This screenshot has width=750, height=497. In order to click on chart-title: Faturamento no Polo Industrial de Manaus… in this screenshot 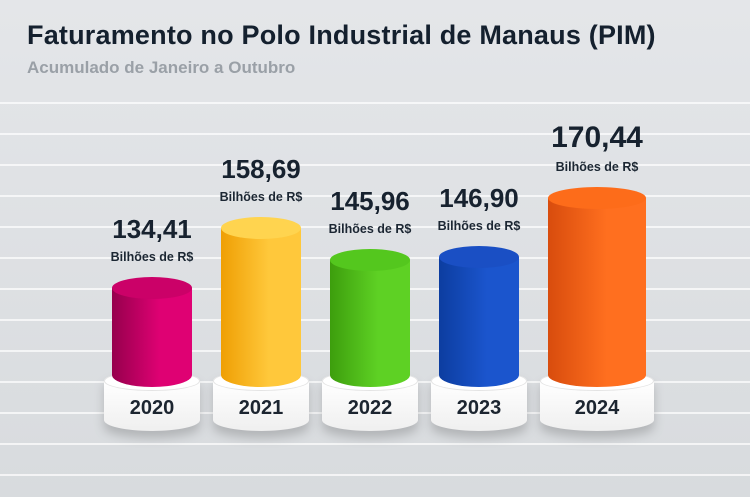, I will do `click(341, 35)`.